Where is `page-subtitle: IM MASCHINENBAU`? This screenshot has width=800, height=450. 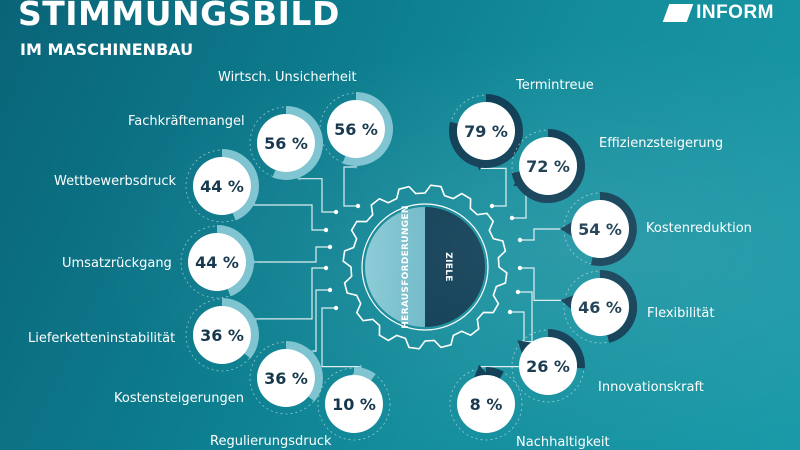
page-subtitle: IM MASCHINENBAU is located at coordinates (107, 49).